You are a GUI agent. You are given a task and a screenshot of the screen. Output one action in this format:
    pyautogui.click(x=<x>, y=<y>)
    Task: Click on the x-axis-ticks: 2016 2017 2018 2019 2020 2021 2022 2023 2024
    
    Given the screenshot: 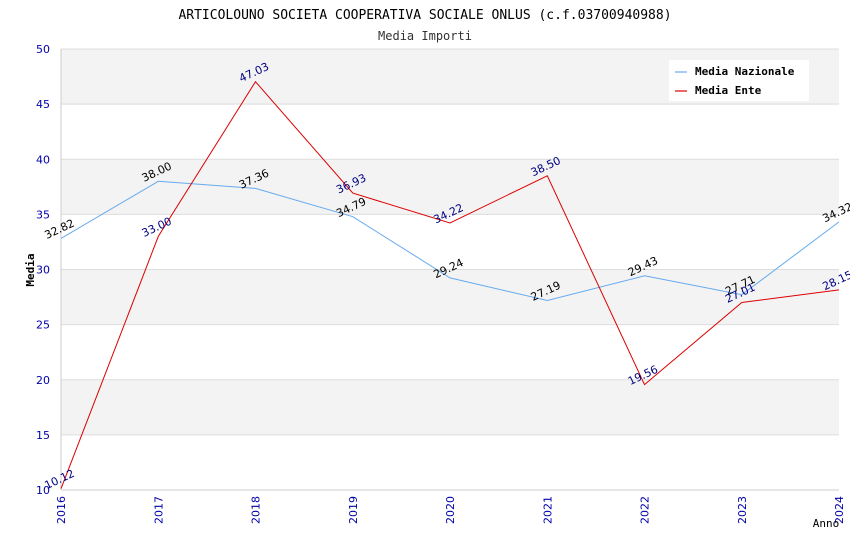 What is the action you would take?
    pyautogui.click(x=450, y=510)
    